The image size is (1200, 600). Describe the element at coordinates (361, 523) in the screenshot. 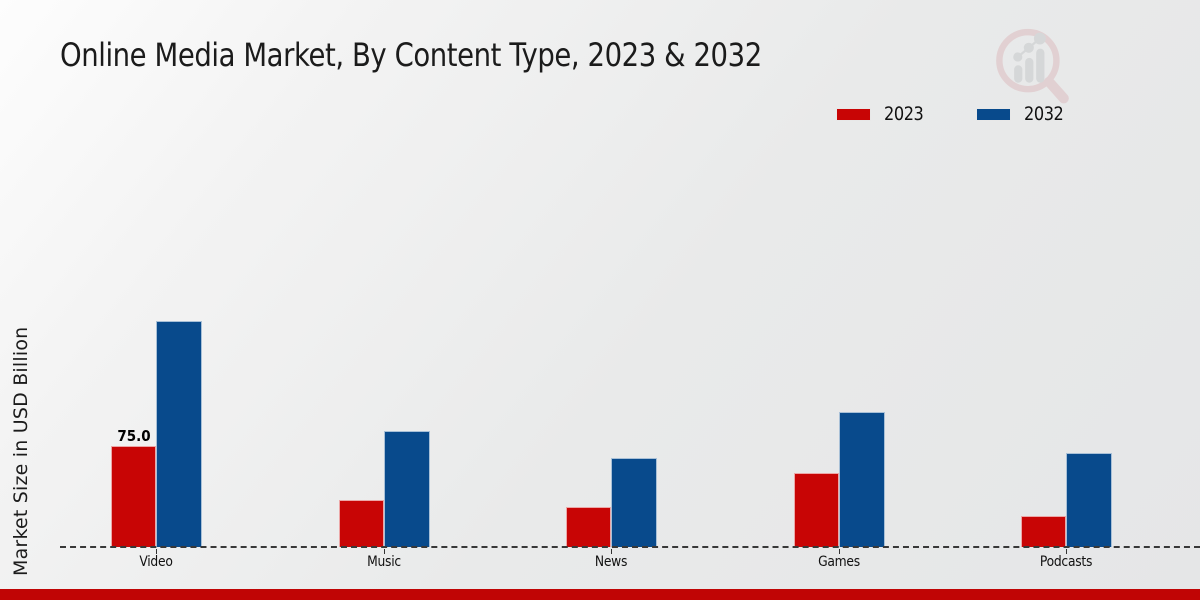

I see `bar-2023-music` at that location.